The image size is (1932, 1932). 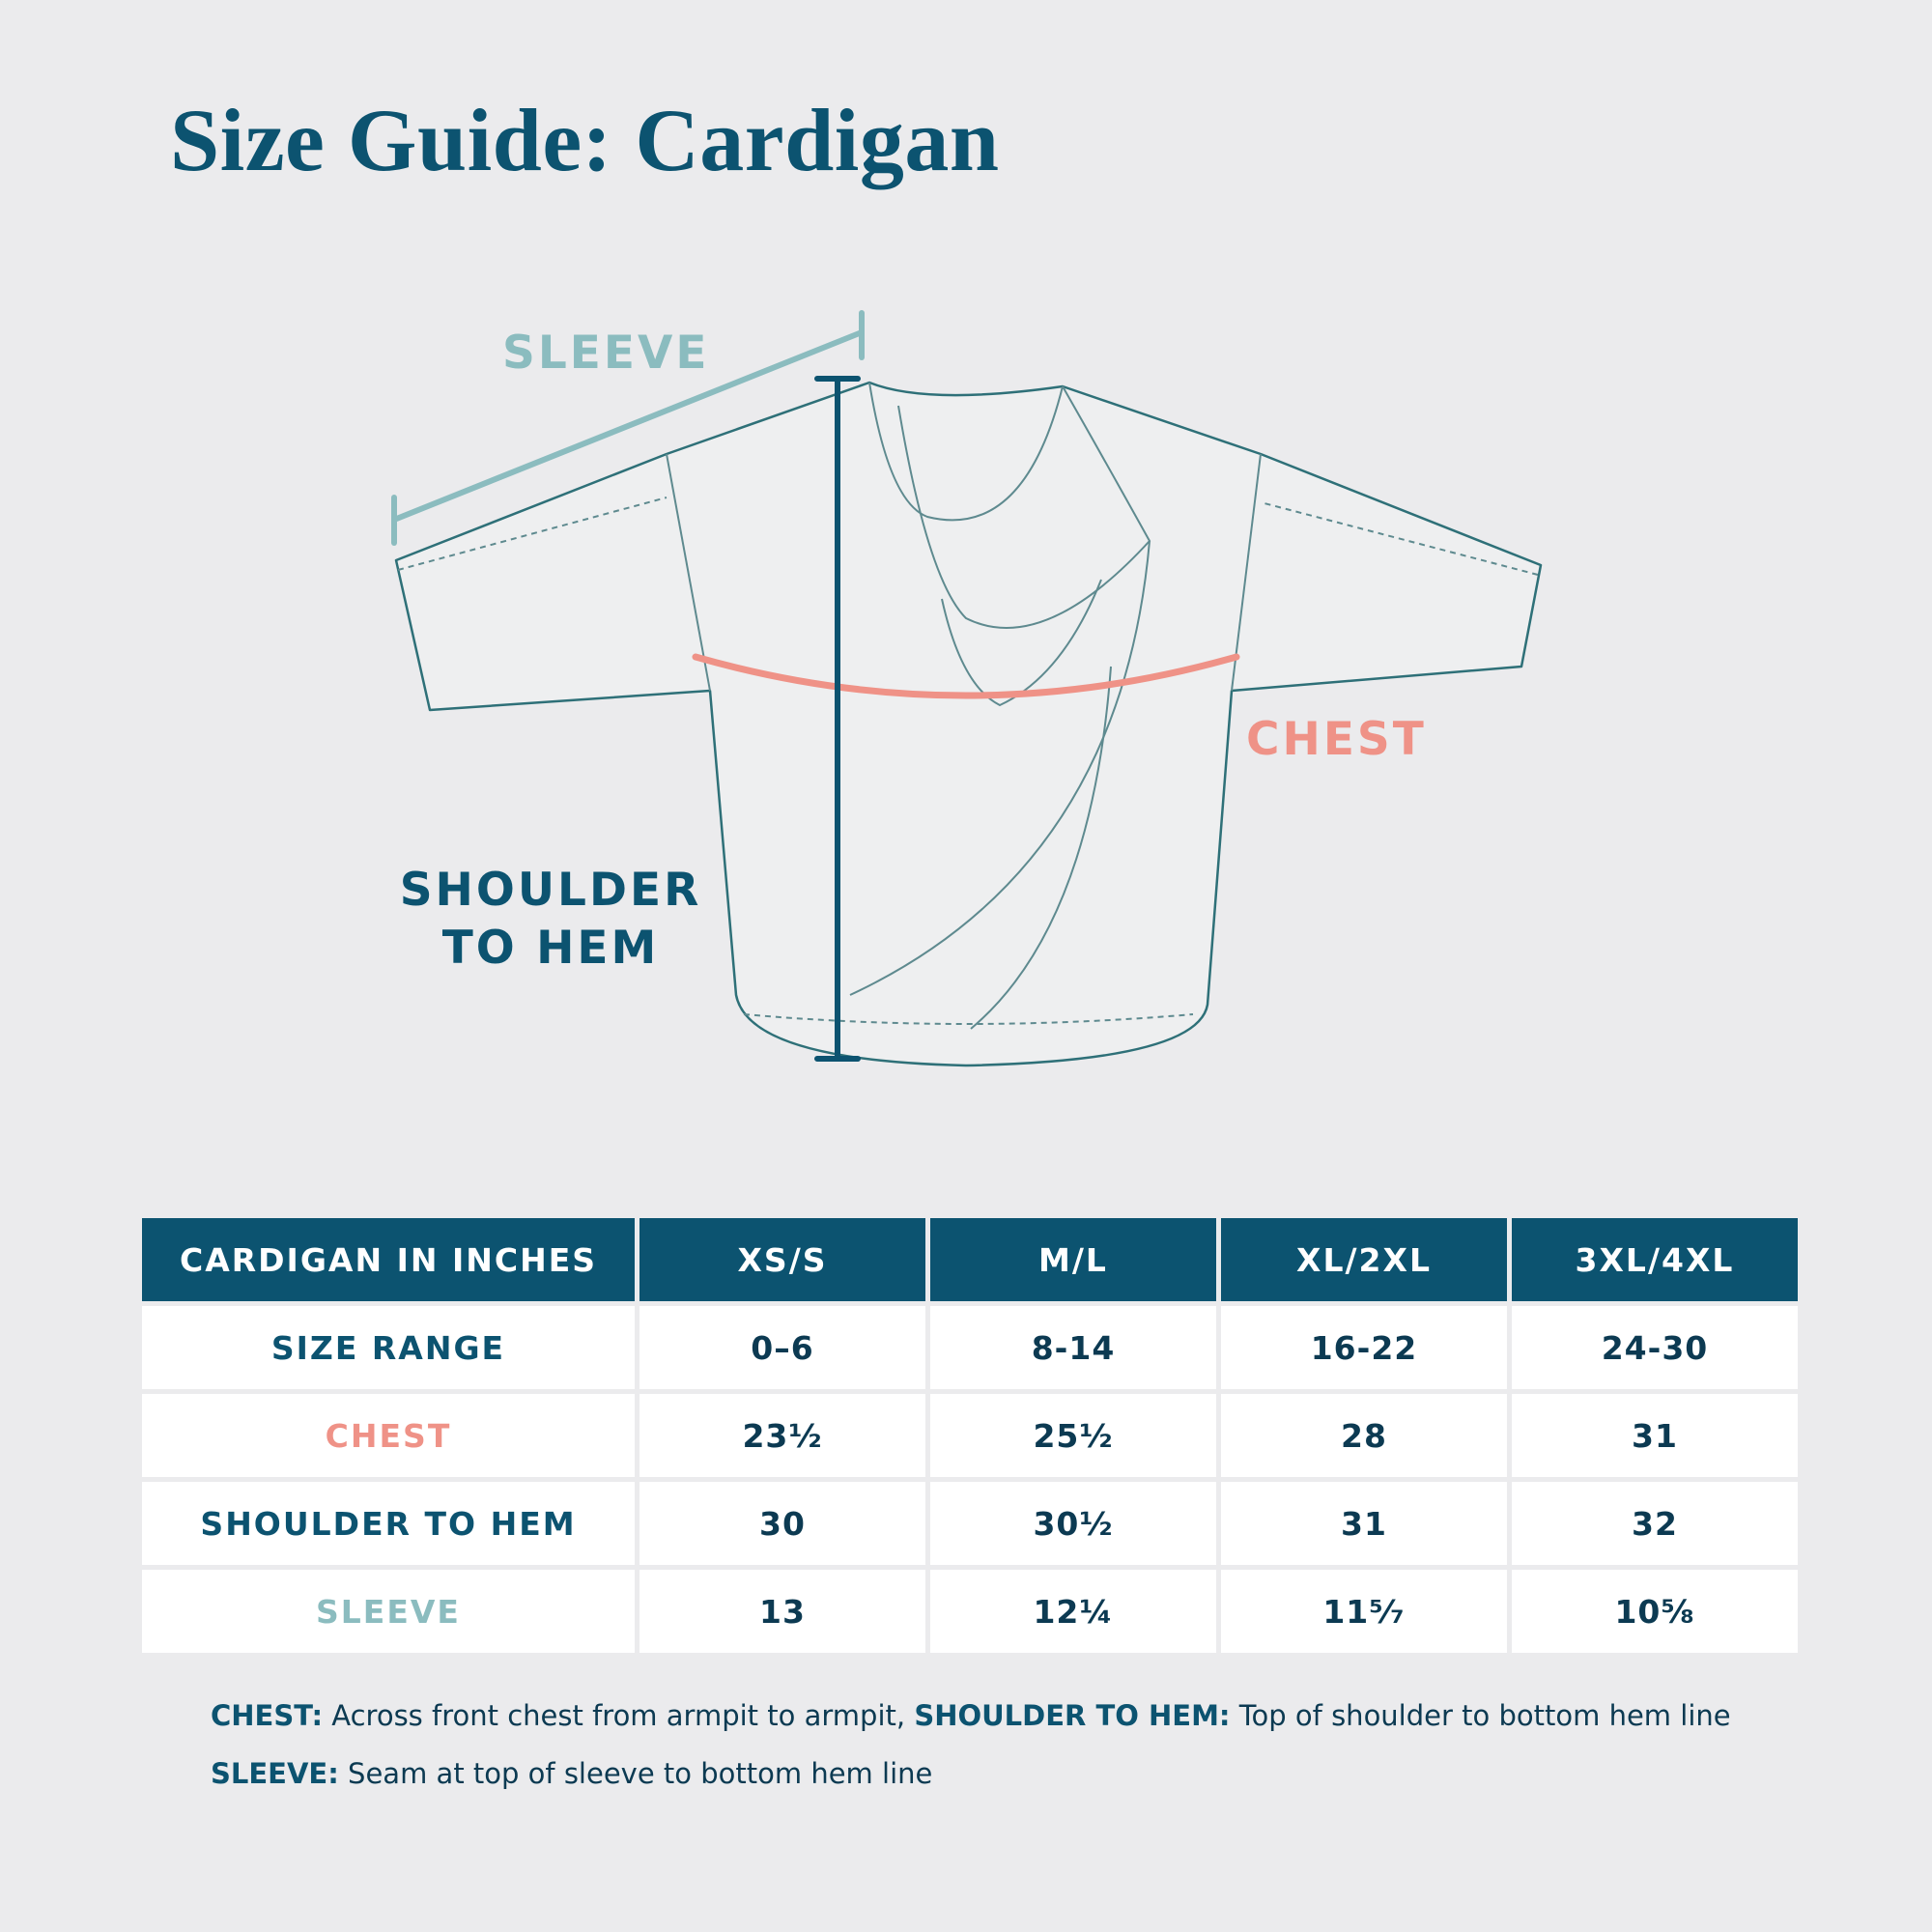 I want to click on table-row-shoulder-to-hem: SHOULDER TO HEM 30 30½ 31 32, so click(x=970, y=1523).